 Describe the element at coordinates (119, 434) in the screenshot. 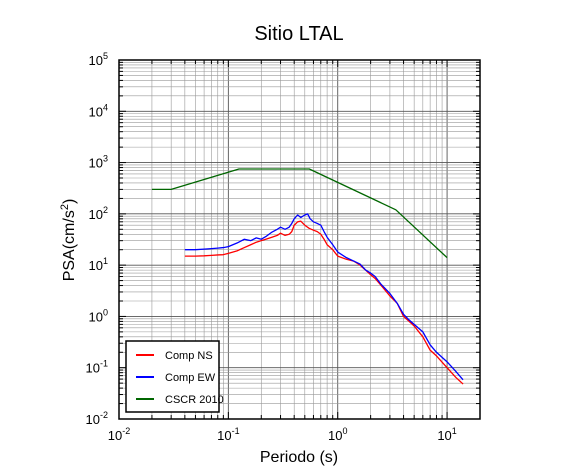

I see `x-tick-label: 10⁻²` at that location.